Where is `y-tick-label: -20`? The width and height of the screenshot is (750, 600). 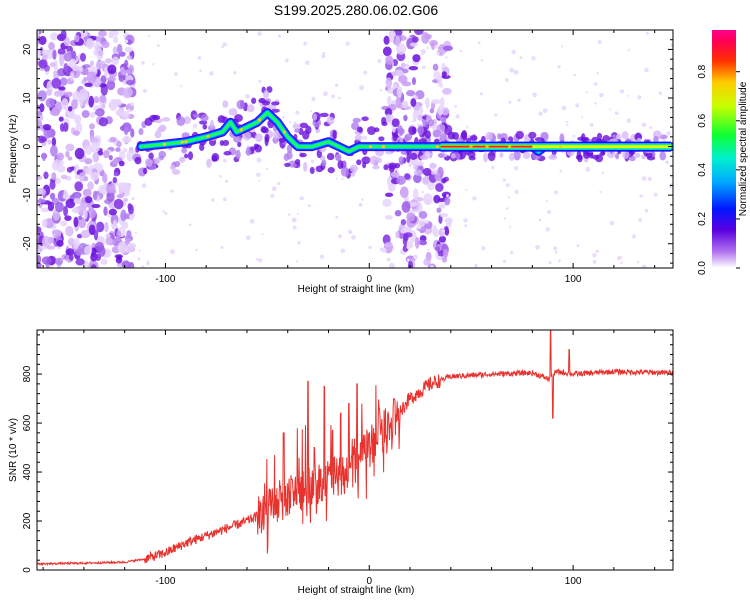
y-tick-label: -20 is located at coordinates (27, 243).